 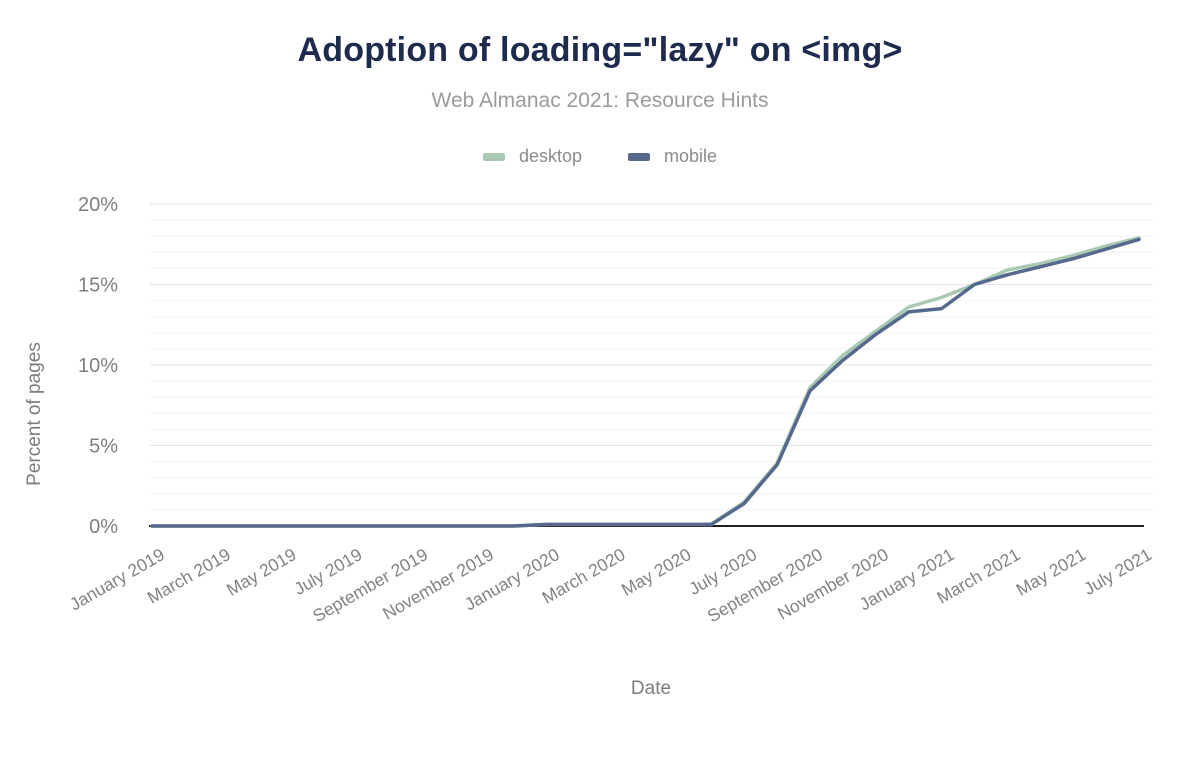 I want to click on desktop-series-swatch, so click(x=493, y=156).